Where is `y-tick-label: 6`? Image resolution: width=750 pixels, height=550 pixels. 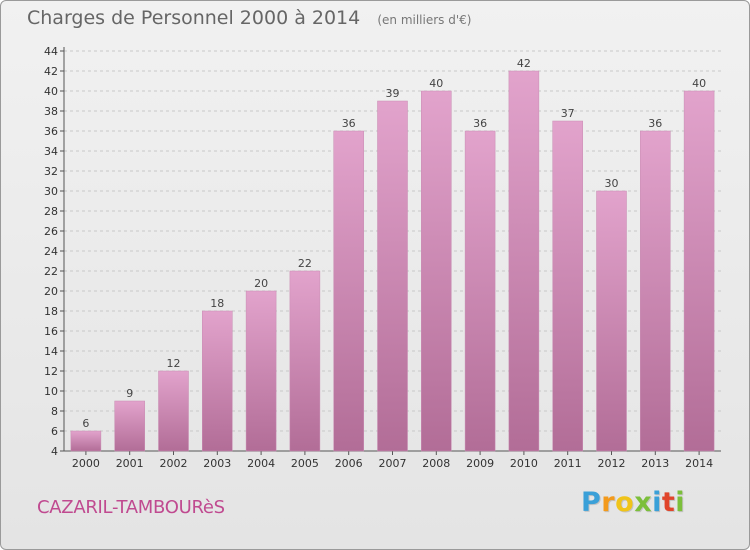
y-tick-label: 6 is located at coordinates (54, 431).